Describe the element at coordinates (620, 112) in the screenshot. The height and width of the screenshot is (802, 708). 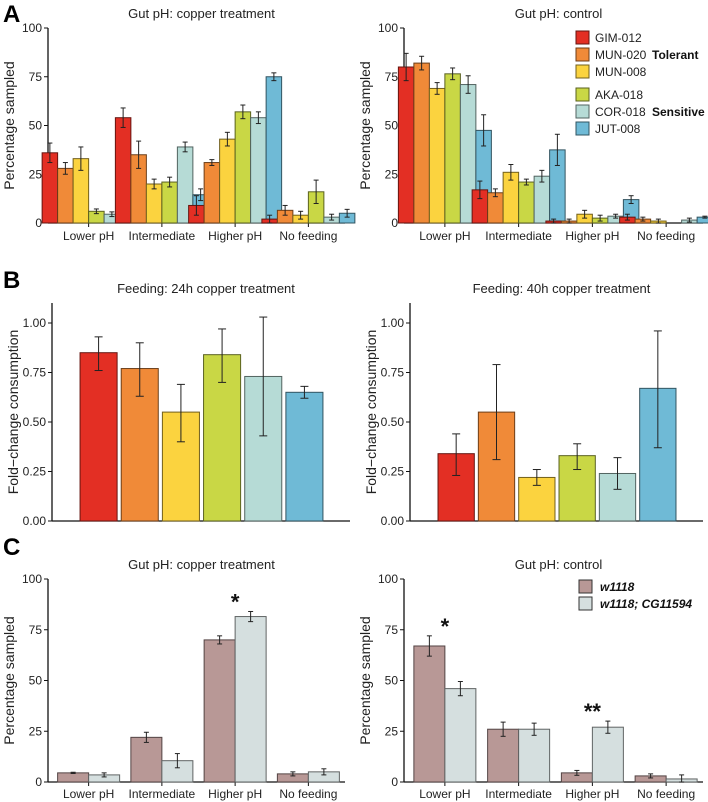
I see `legend-label: COR-018` at that location.